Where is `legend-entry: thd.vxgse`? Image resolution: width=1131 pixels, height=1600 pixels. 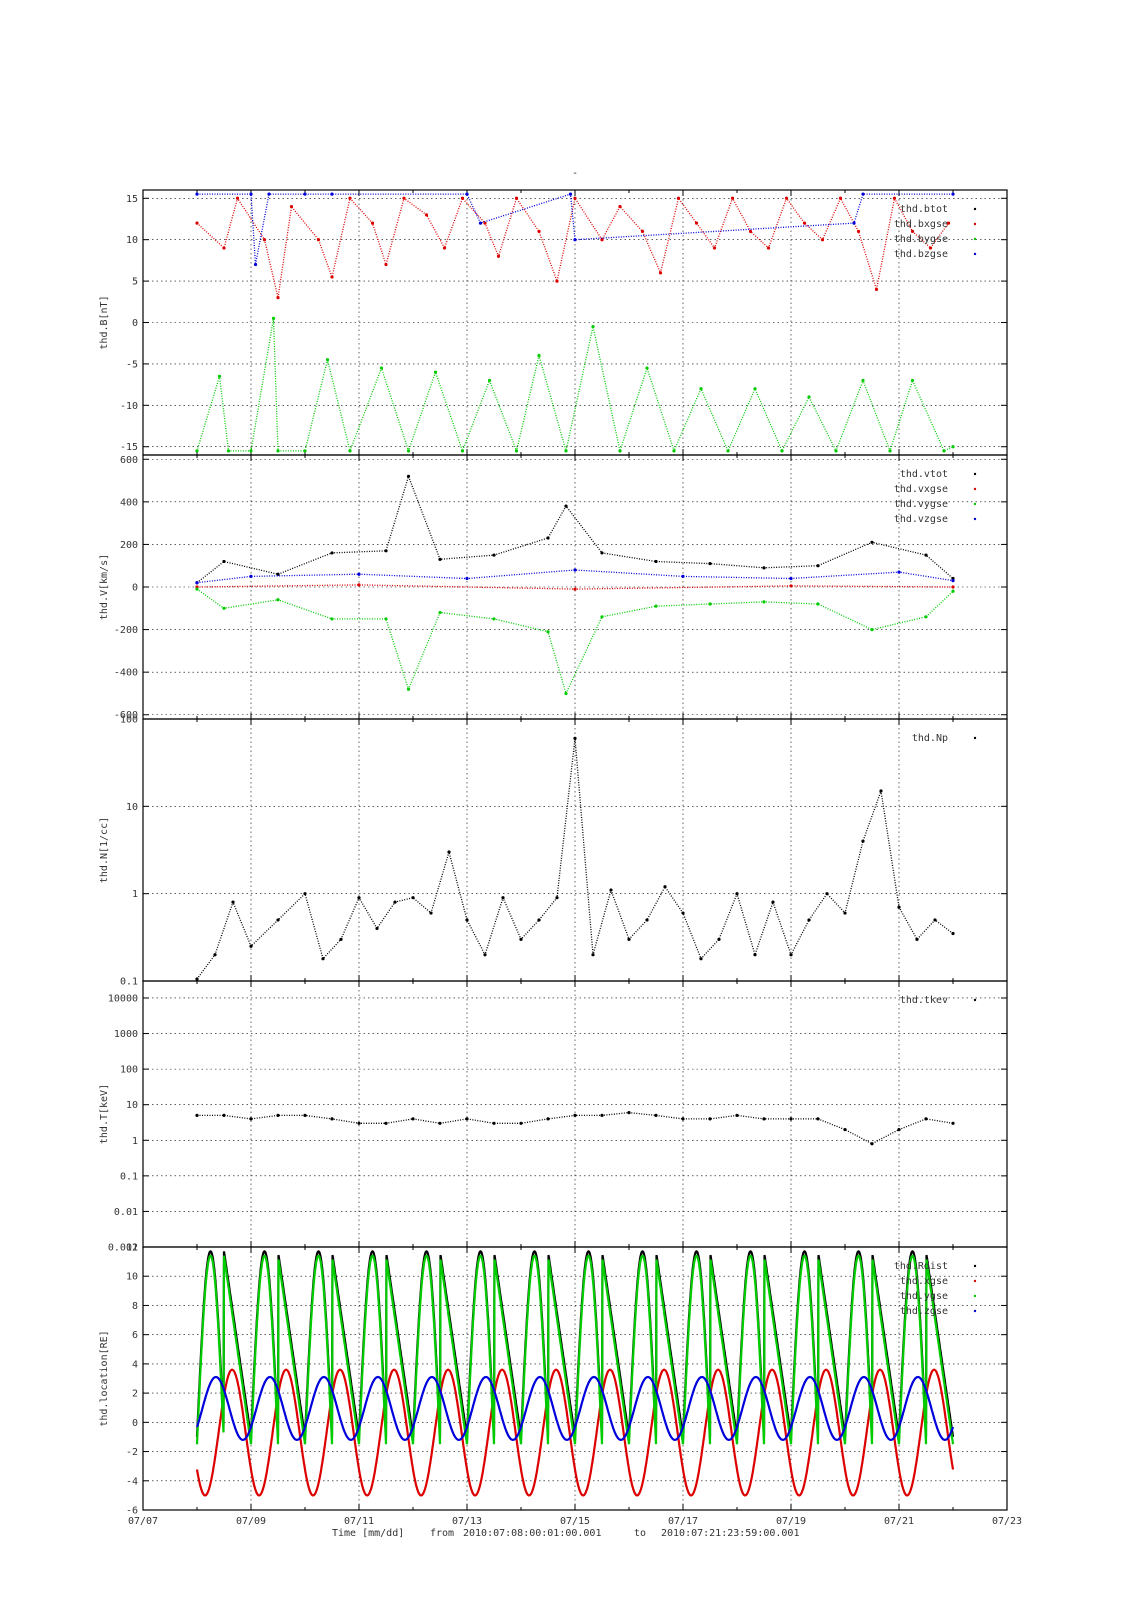 legend-entry: thd.vxgse is located at coordinates (921, 489).